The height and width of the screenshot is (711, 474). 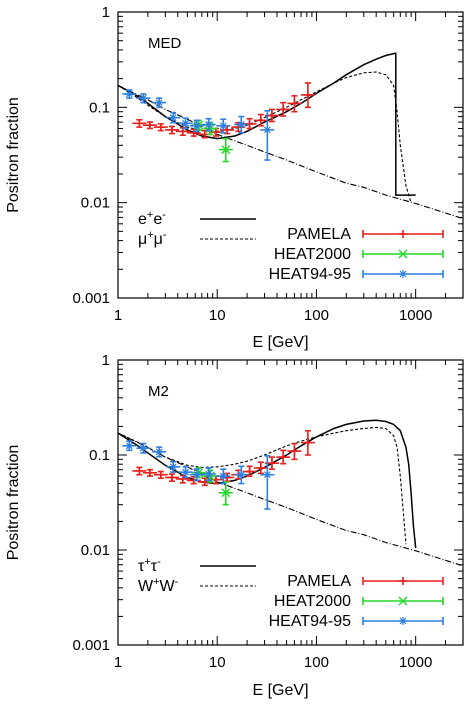 I want to click on model-legend-label: τ+τ-, so click(x=149, y=565).